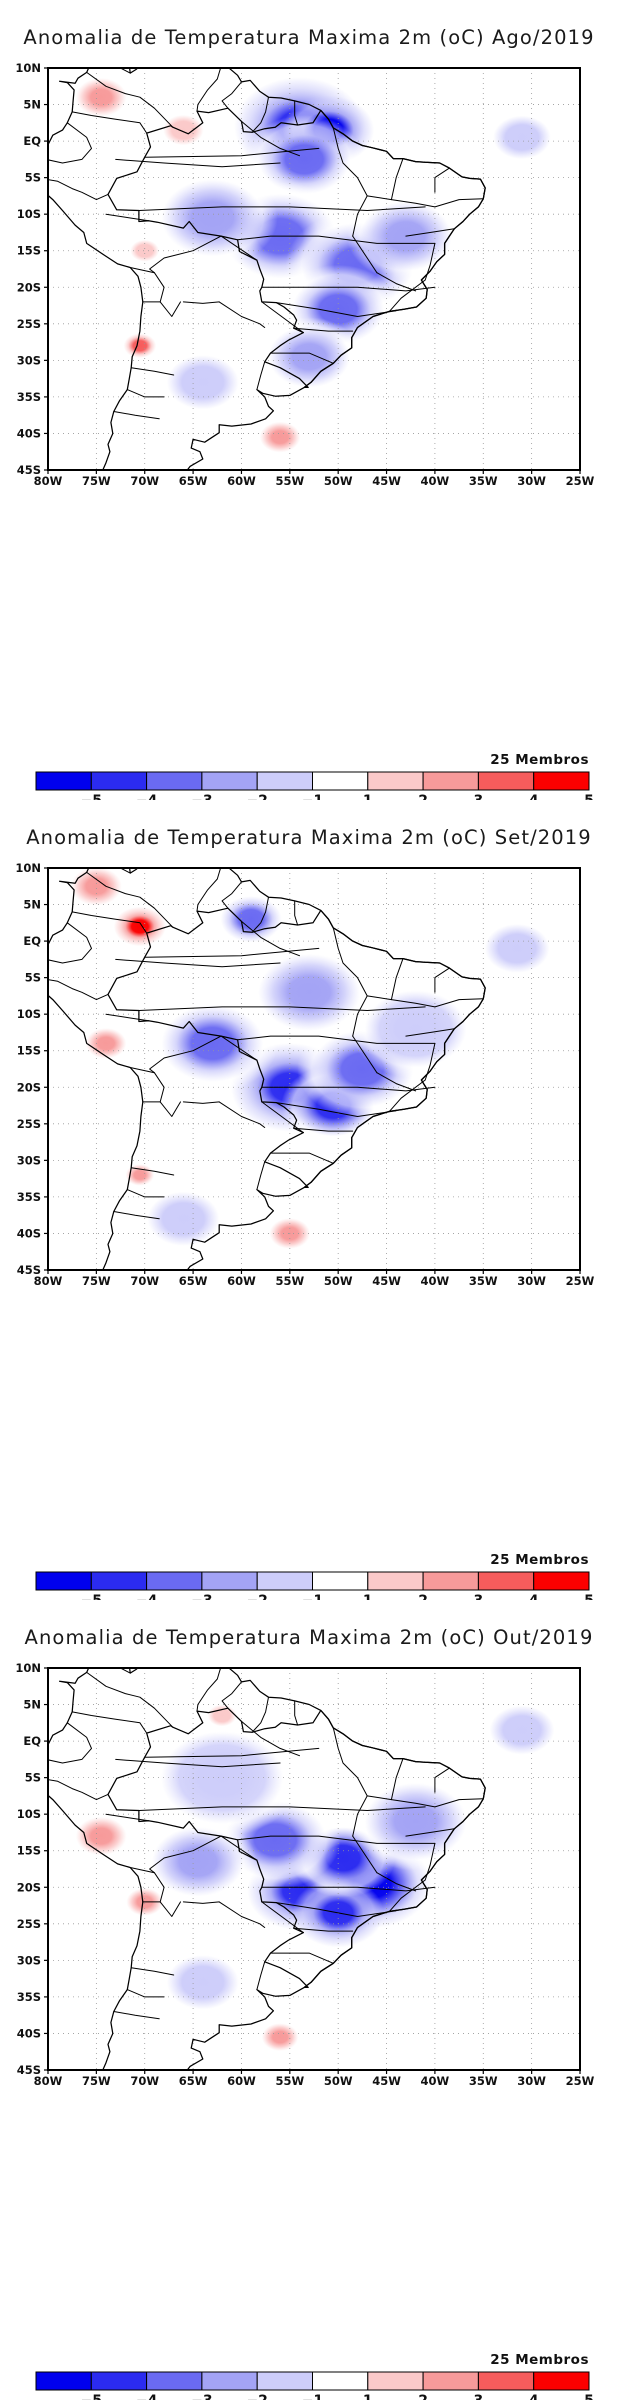  What do you see at coordinates (29, 324) in the screenshot?
I see `ytick-label: 25S` at bounding box center [29, 324].